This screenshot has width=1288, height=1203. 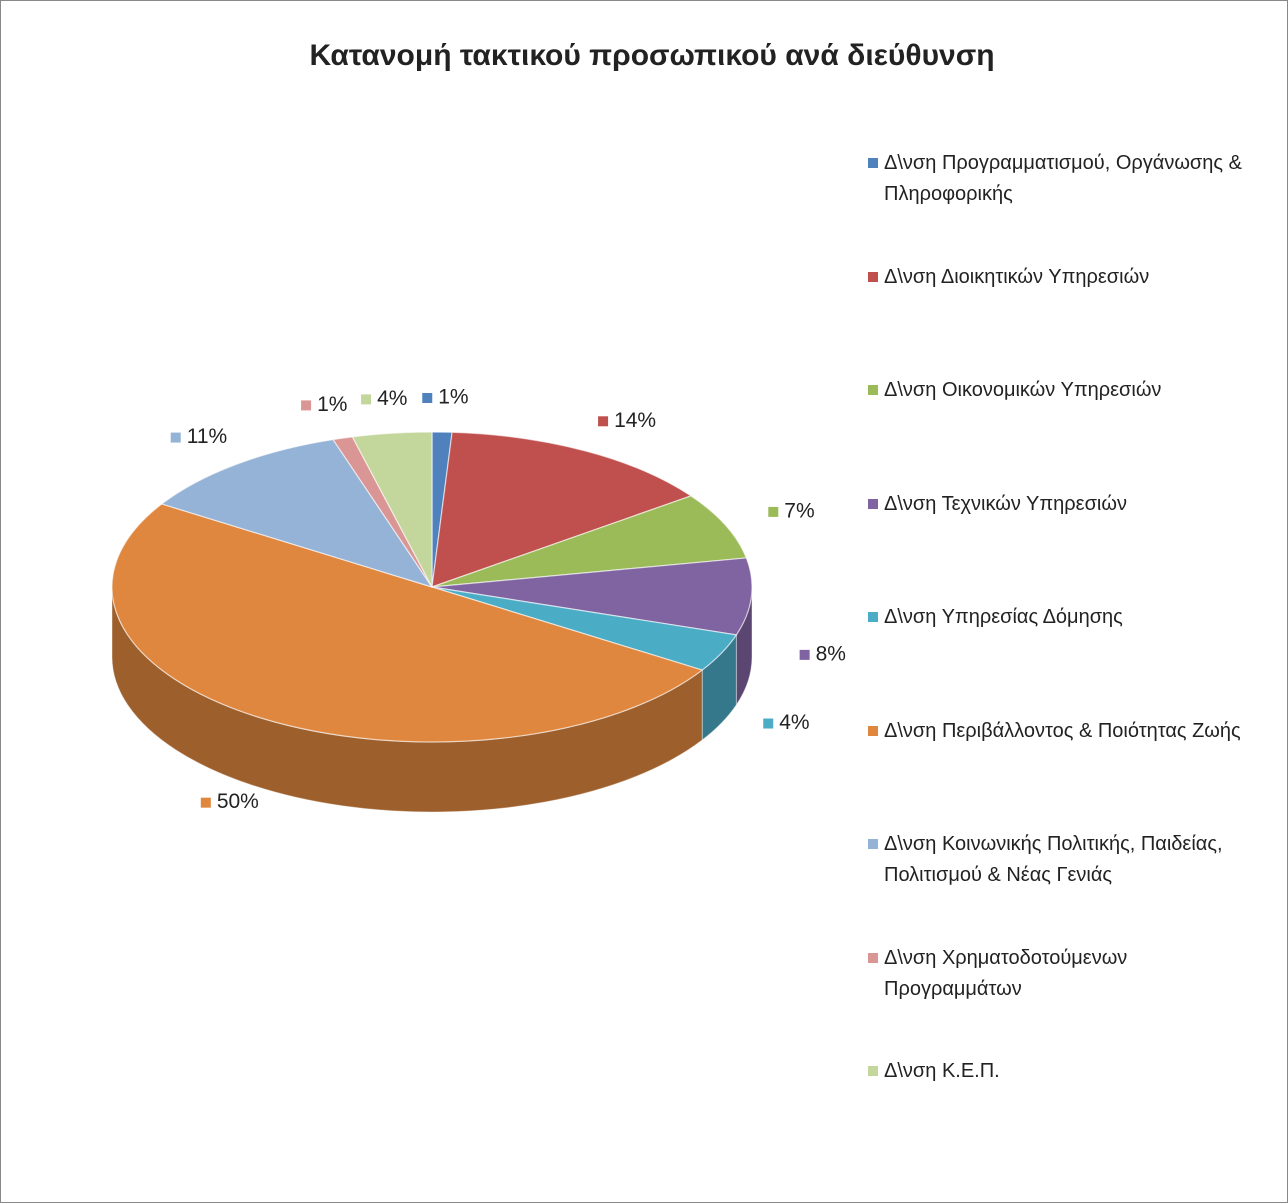 I want to click on legend-label: Δ\νση Οικονομικών Υπηρεσιών, so click(x=1023, y=390).